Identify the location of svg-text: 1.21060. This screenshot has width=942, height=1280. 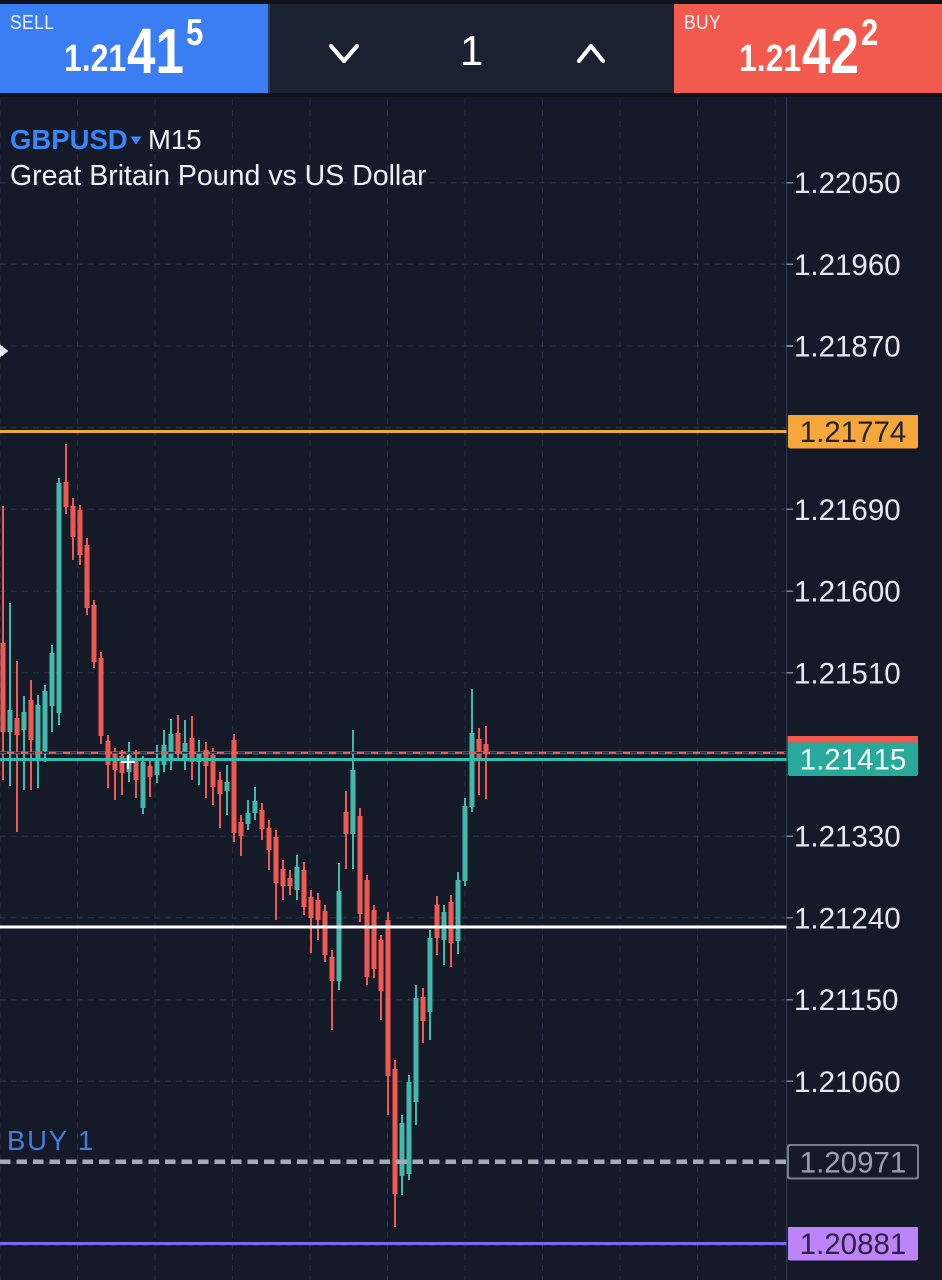
(847, 1082).